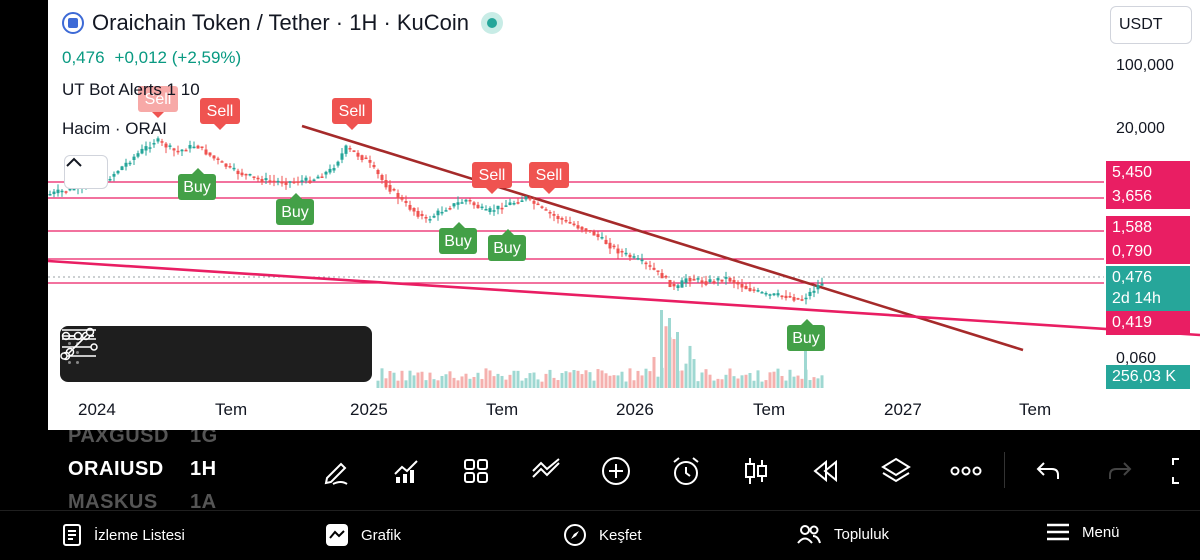 This screenshot has height=560, width=1200. What do you see at coordinates (363, 535) in the screenshot?
I see `nav-chart: Grafik` at bounding box center [363, 535].